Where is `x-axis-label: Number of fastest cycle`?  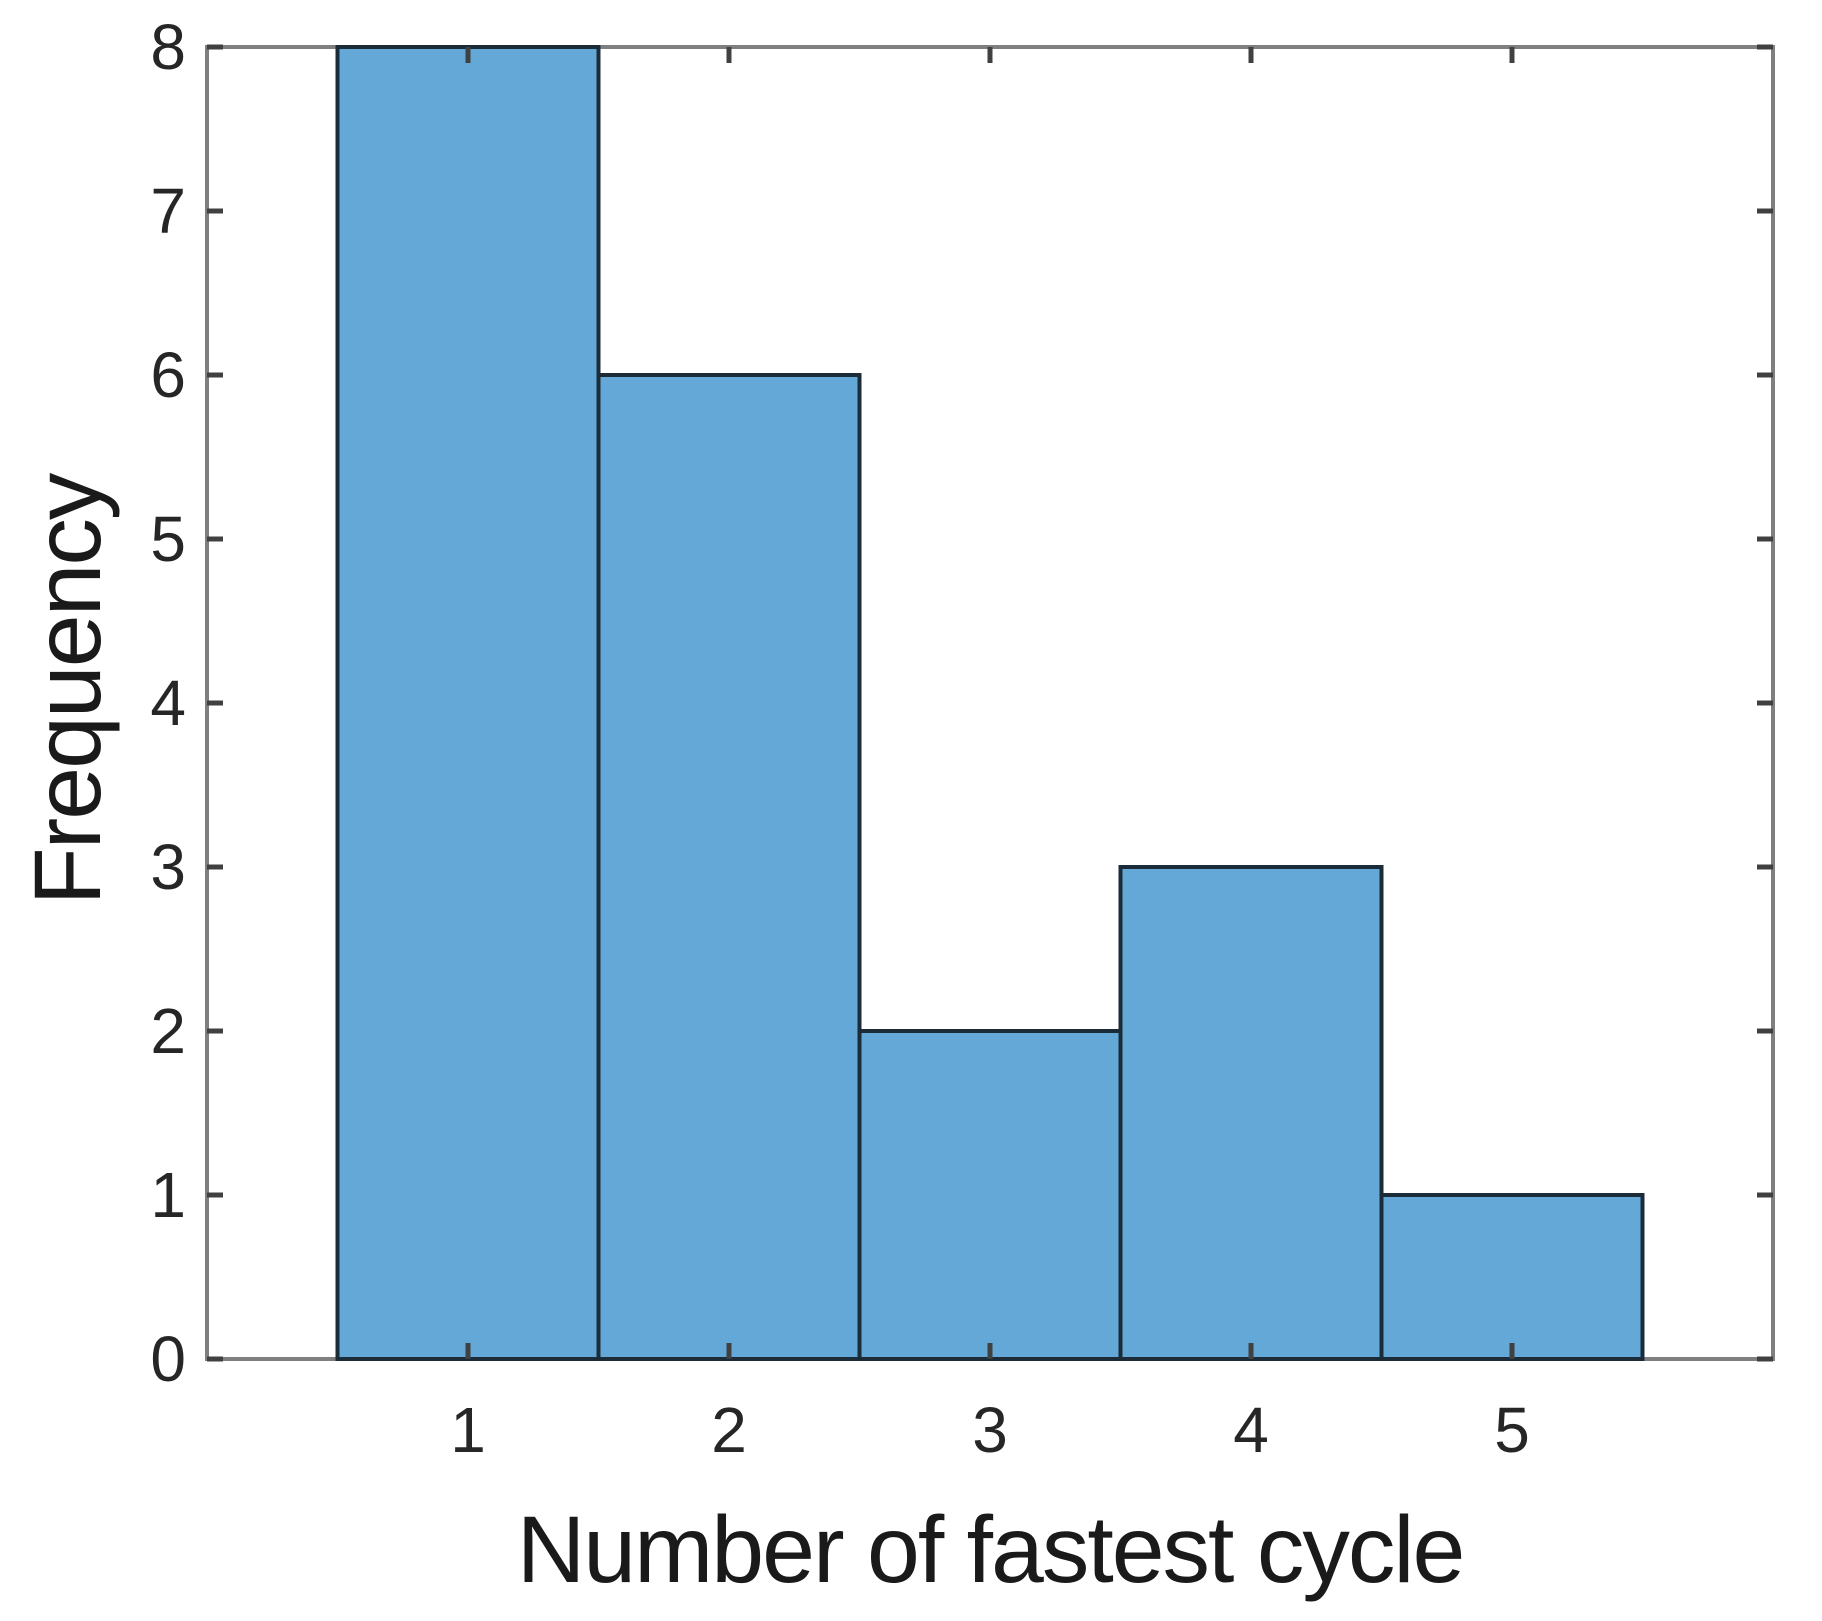 x-axis-label: Number of fastest cycle is located at coordinates (990, 1550).